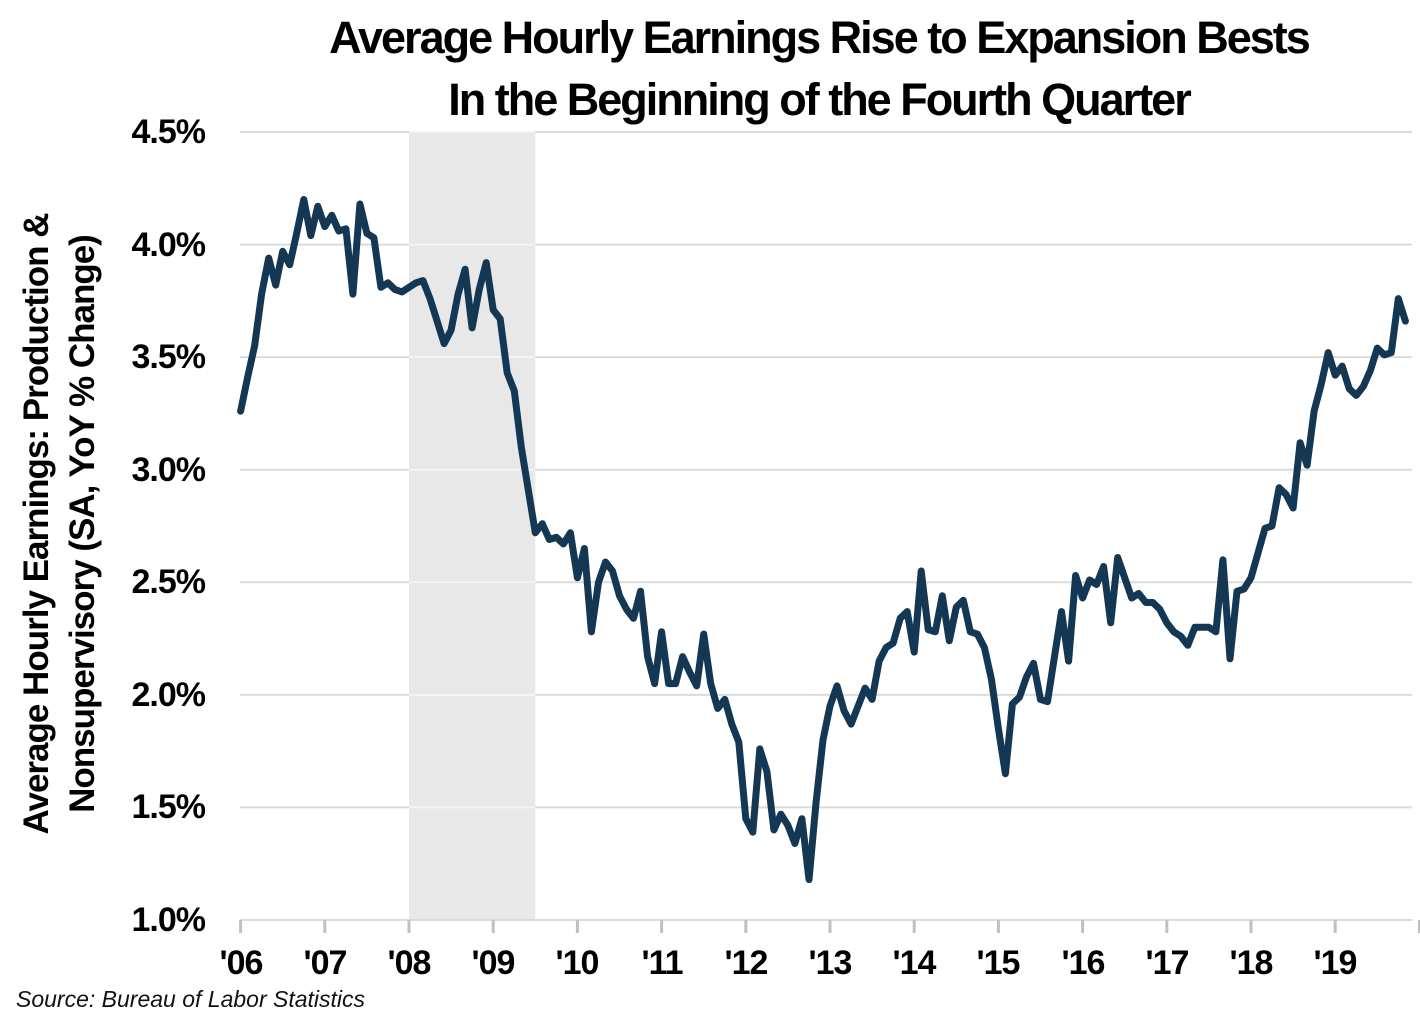 This screenshot has width=1420, height=1030. Describe the element at coordinates (830, 963) in the screenshot. I see `x-tick-label: '13` at that location.